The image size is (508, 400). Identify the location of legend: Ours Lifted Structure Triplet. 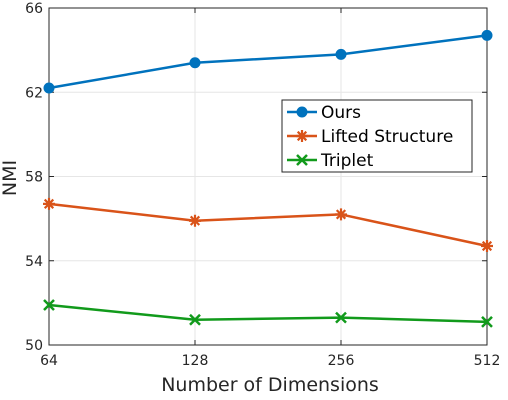
(377, 136).